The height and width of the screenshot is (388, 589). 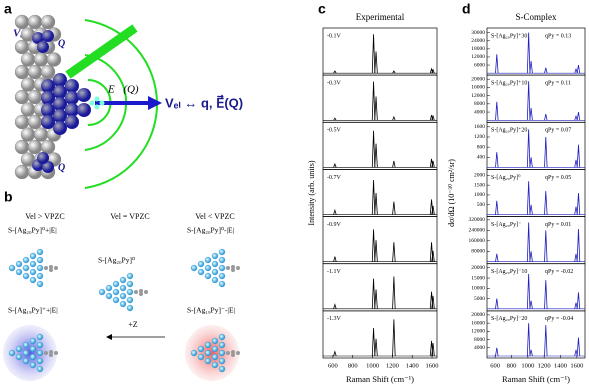 I want to click on y-tick-label: 16000, so click(x=478, y=88).